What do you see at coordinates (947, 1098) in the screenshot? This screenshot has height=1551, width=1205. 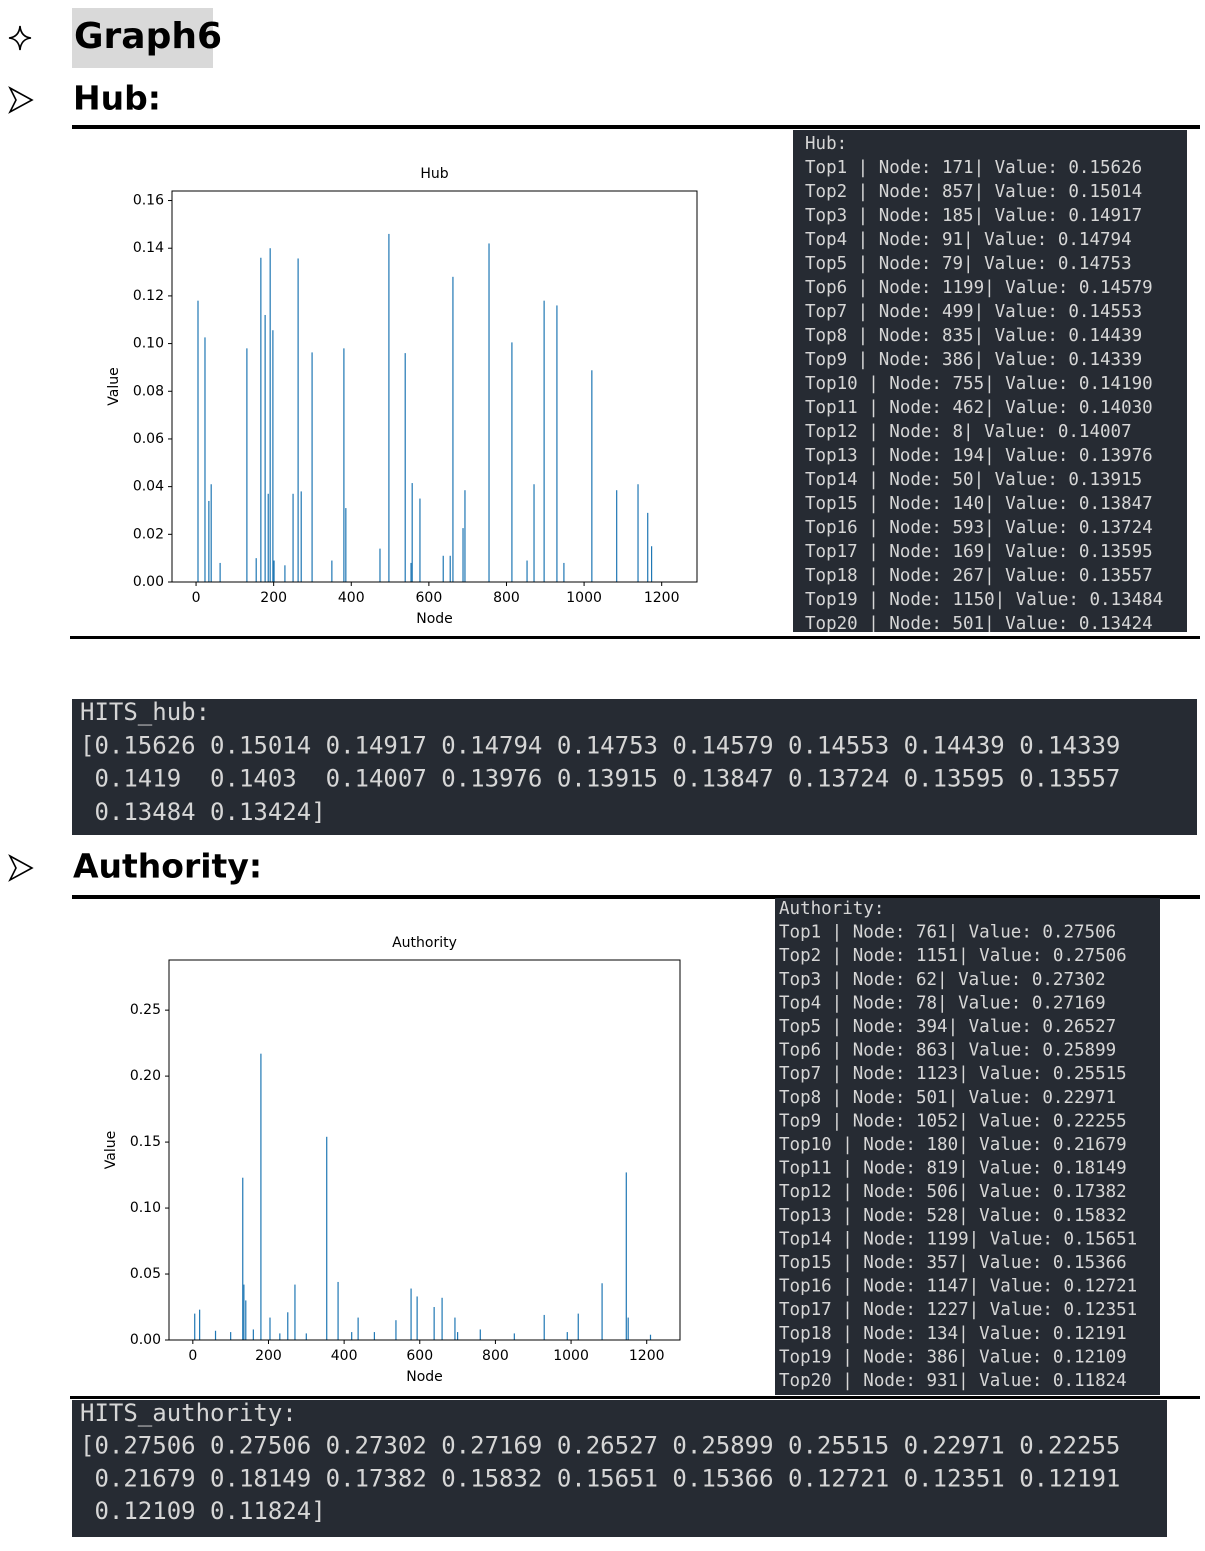 I see `console-line: Top8 | Node: 501| Value: 0.22971` at bounding box center [947, 1098].